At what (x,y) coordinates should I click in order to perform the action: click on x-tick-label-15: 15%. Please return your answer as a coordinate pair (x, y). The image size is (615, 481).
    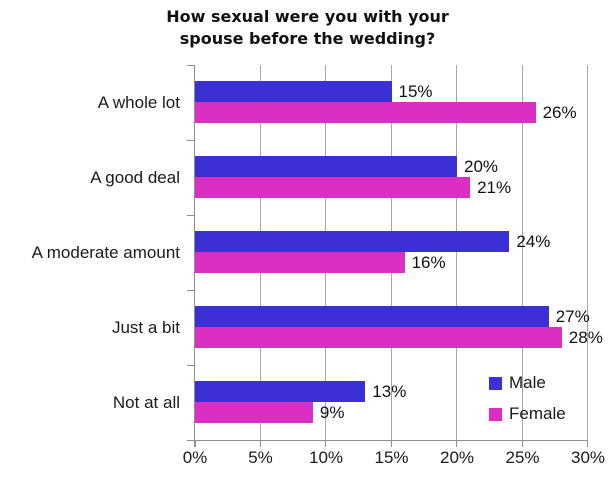
    Looking at the image, I should click on (391, 457).